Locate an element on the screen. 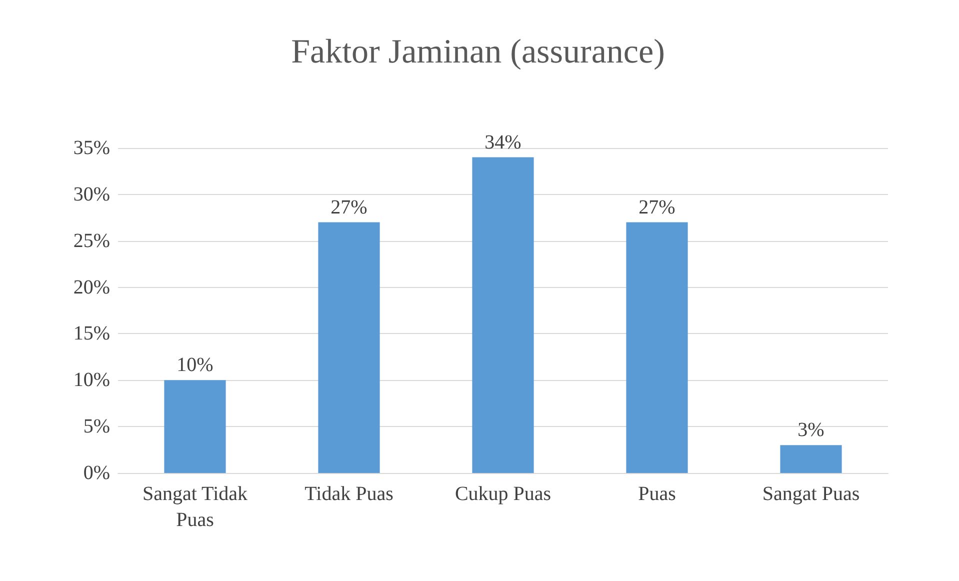 The height and width of the screenshot is (581, 959). chart-title: Faktor Jaminan (assurance) is located at coordinates (478, 52).